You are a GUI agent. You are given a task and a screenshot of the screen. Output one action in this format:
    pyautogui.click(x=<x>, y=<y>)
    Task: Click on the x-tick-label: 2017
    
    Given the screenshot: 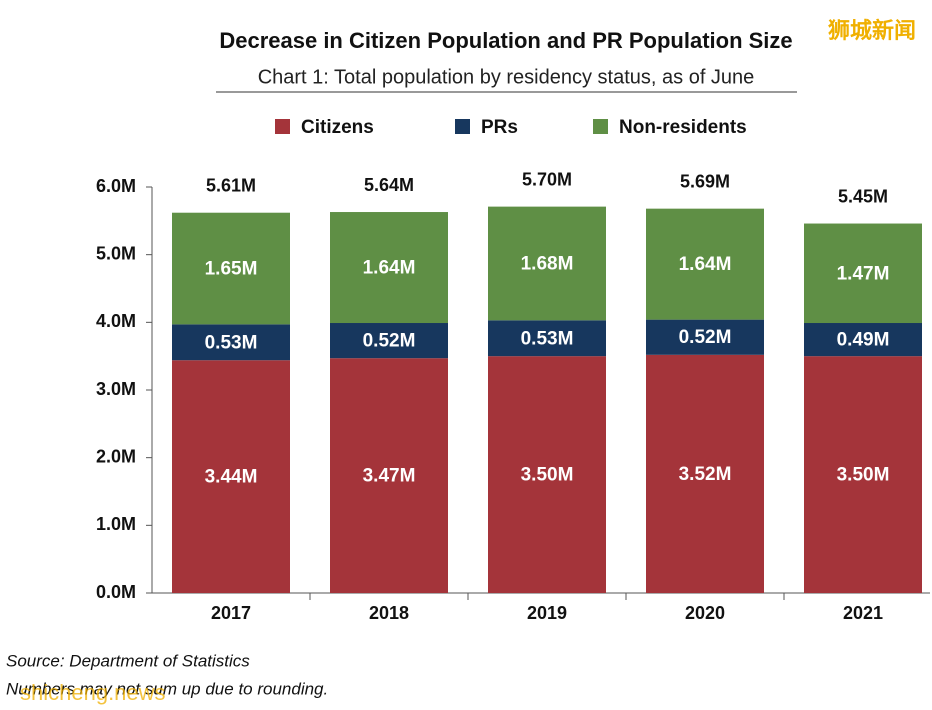 What is the action you would take?
    pyautogui.click(x=231, y=613)
    